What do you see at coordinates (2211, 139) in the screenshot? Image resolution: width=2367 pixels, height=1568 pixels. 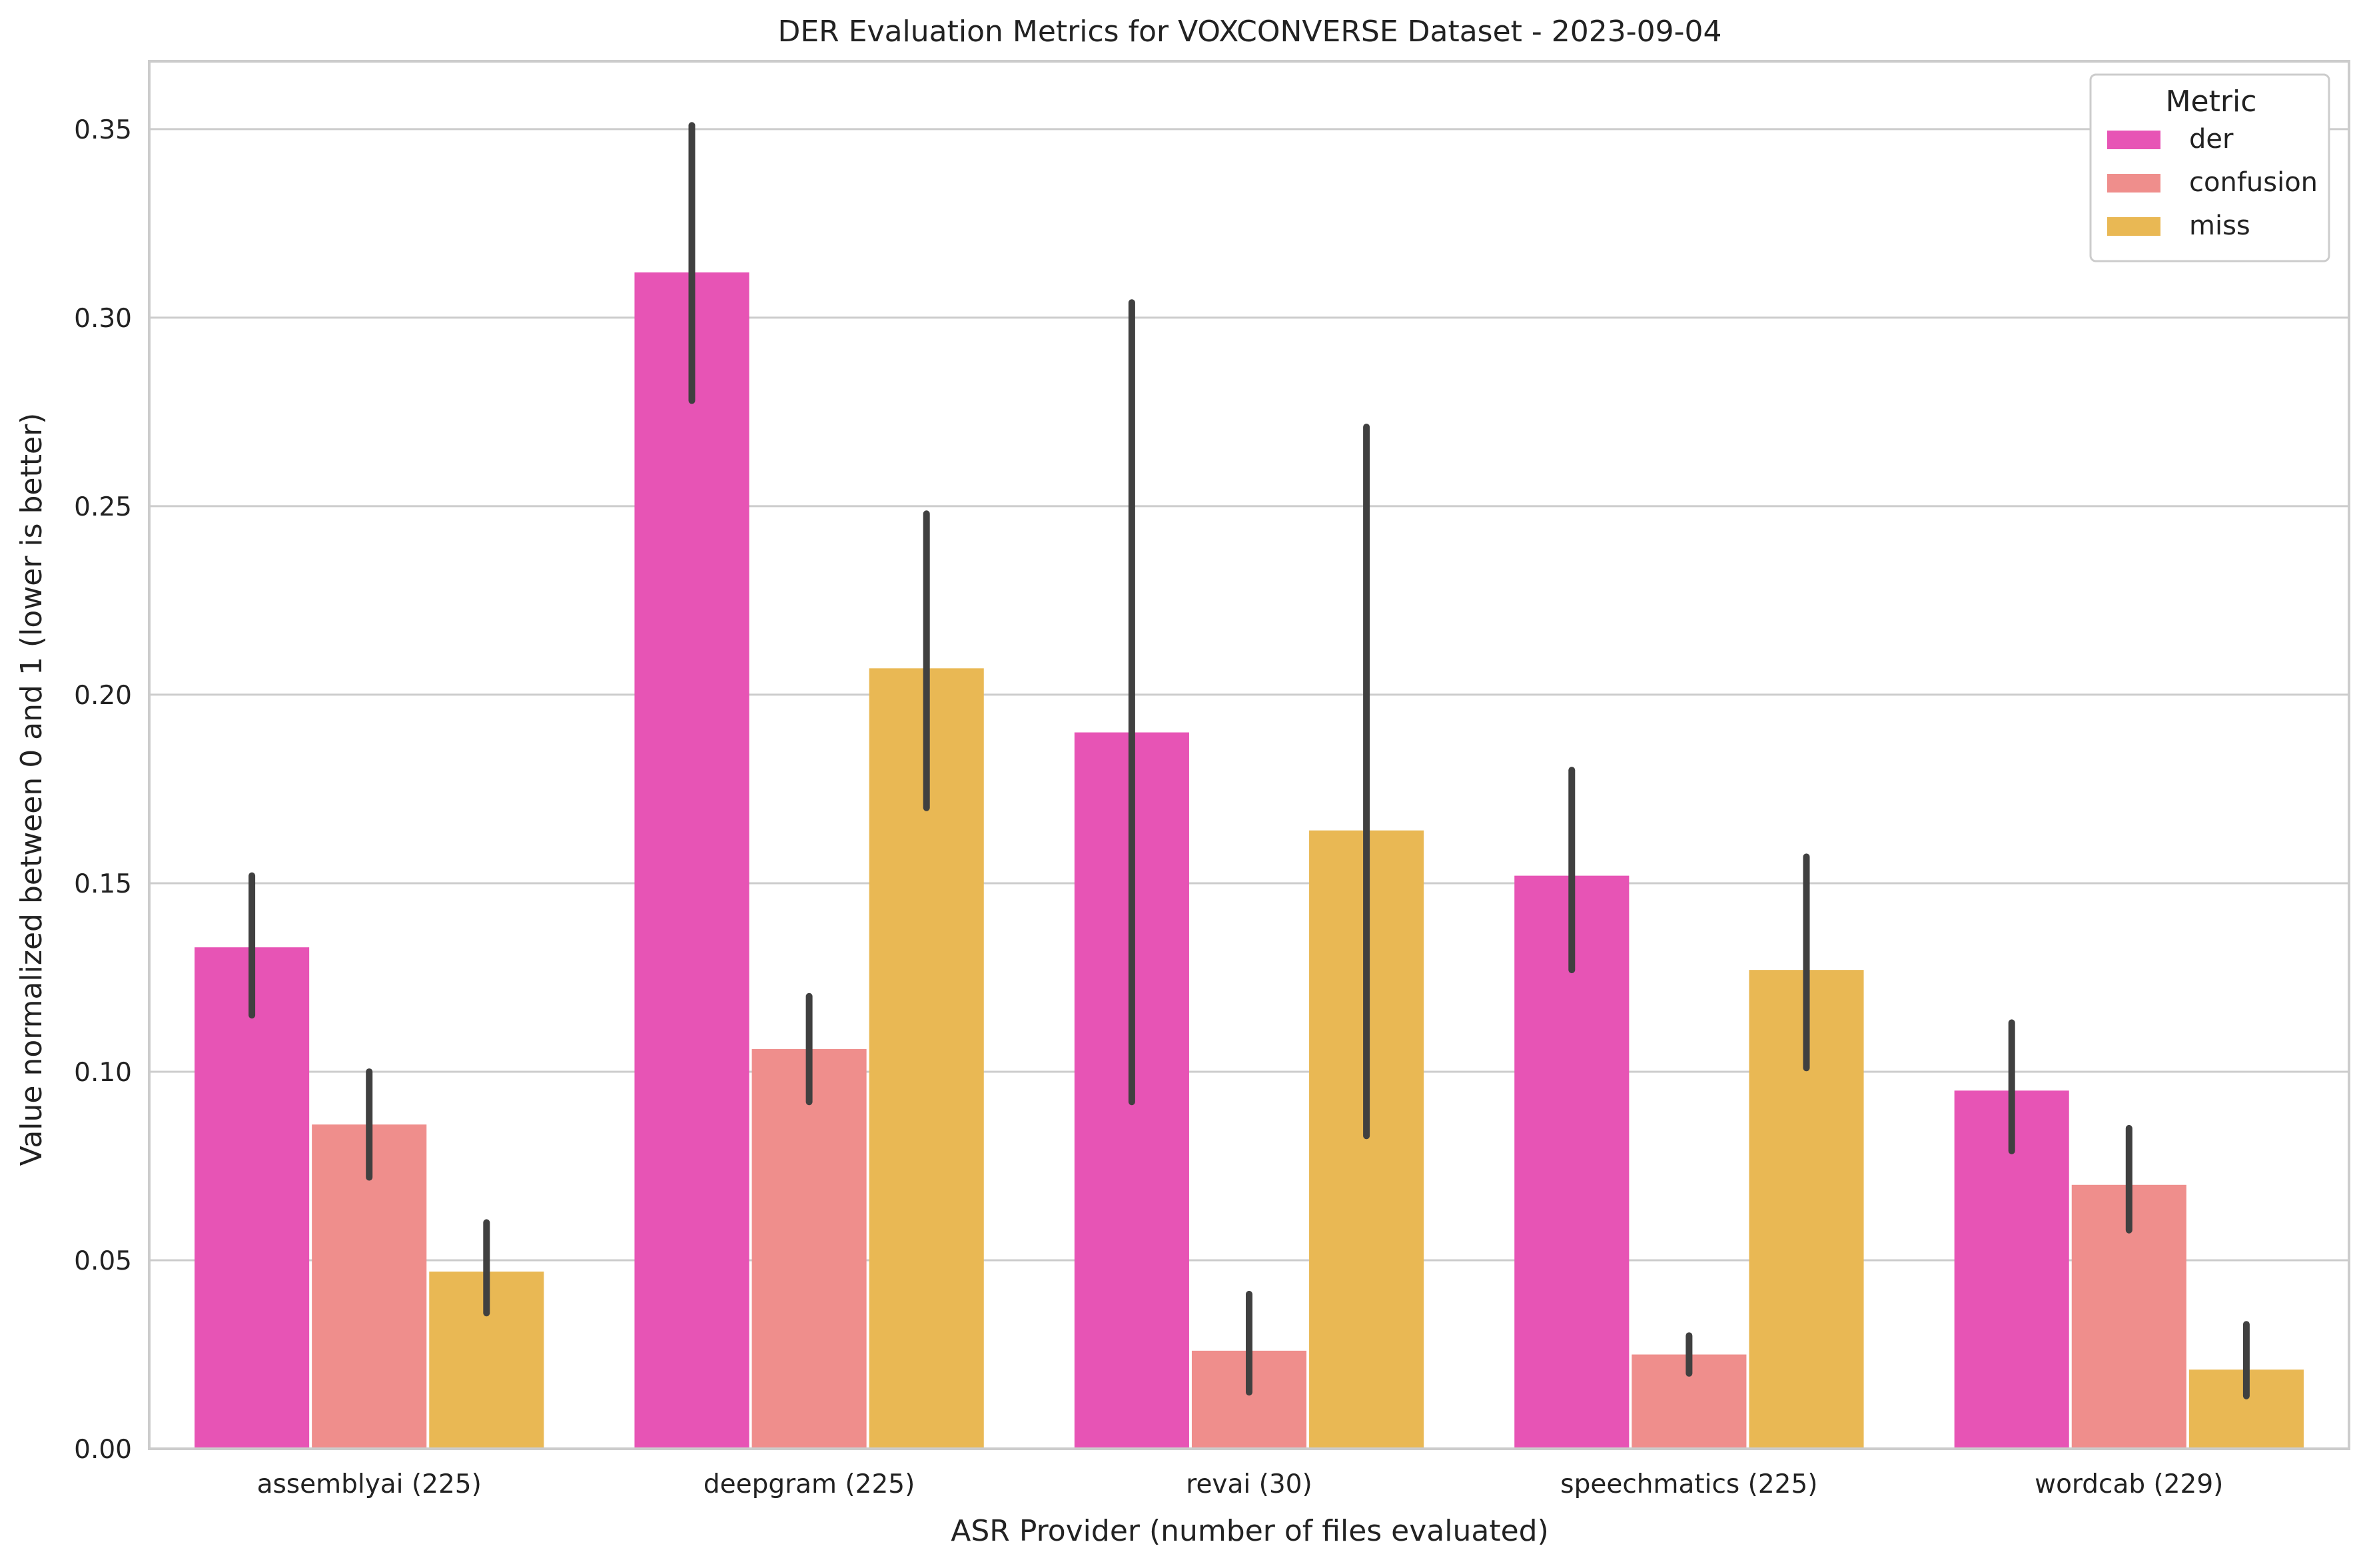 I see `legend-label-der: der` at bounding box center [2211, 139].